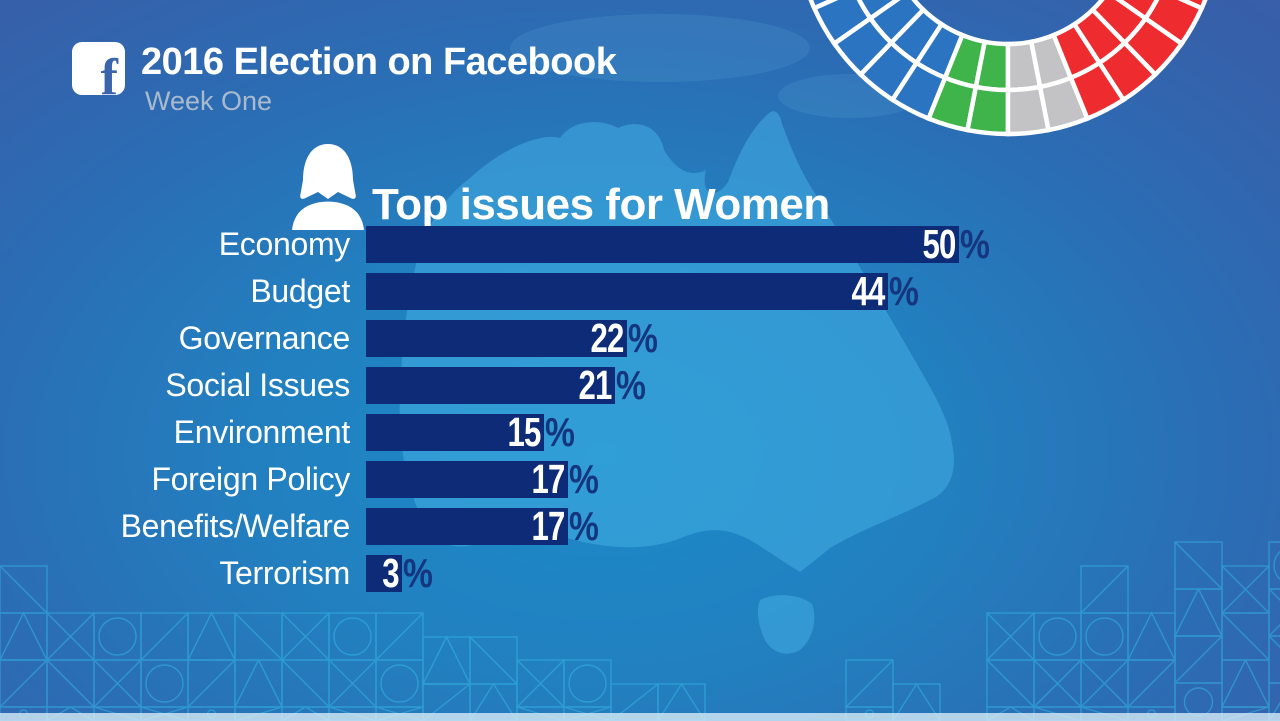 The image size is (1280, 721). What do you see at coordinates (1008, 68) in the screenshot?
I see `parliament-seats-arc` at bounding box center [1008, 68].